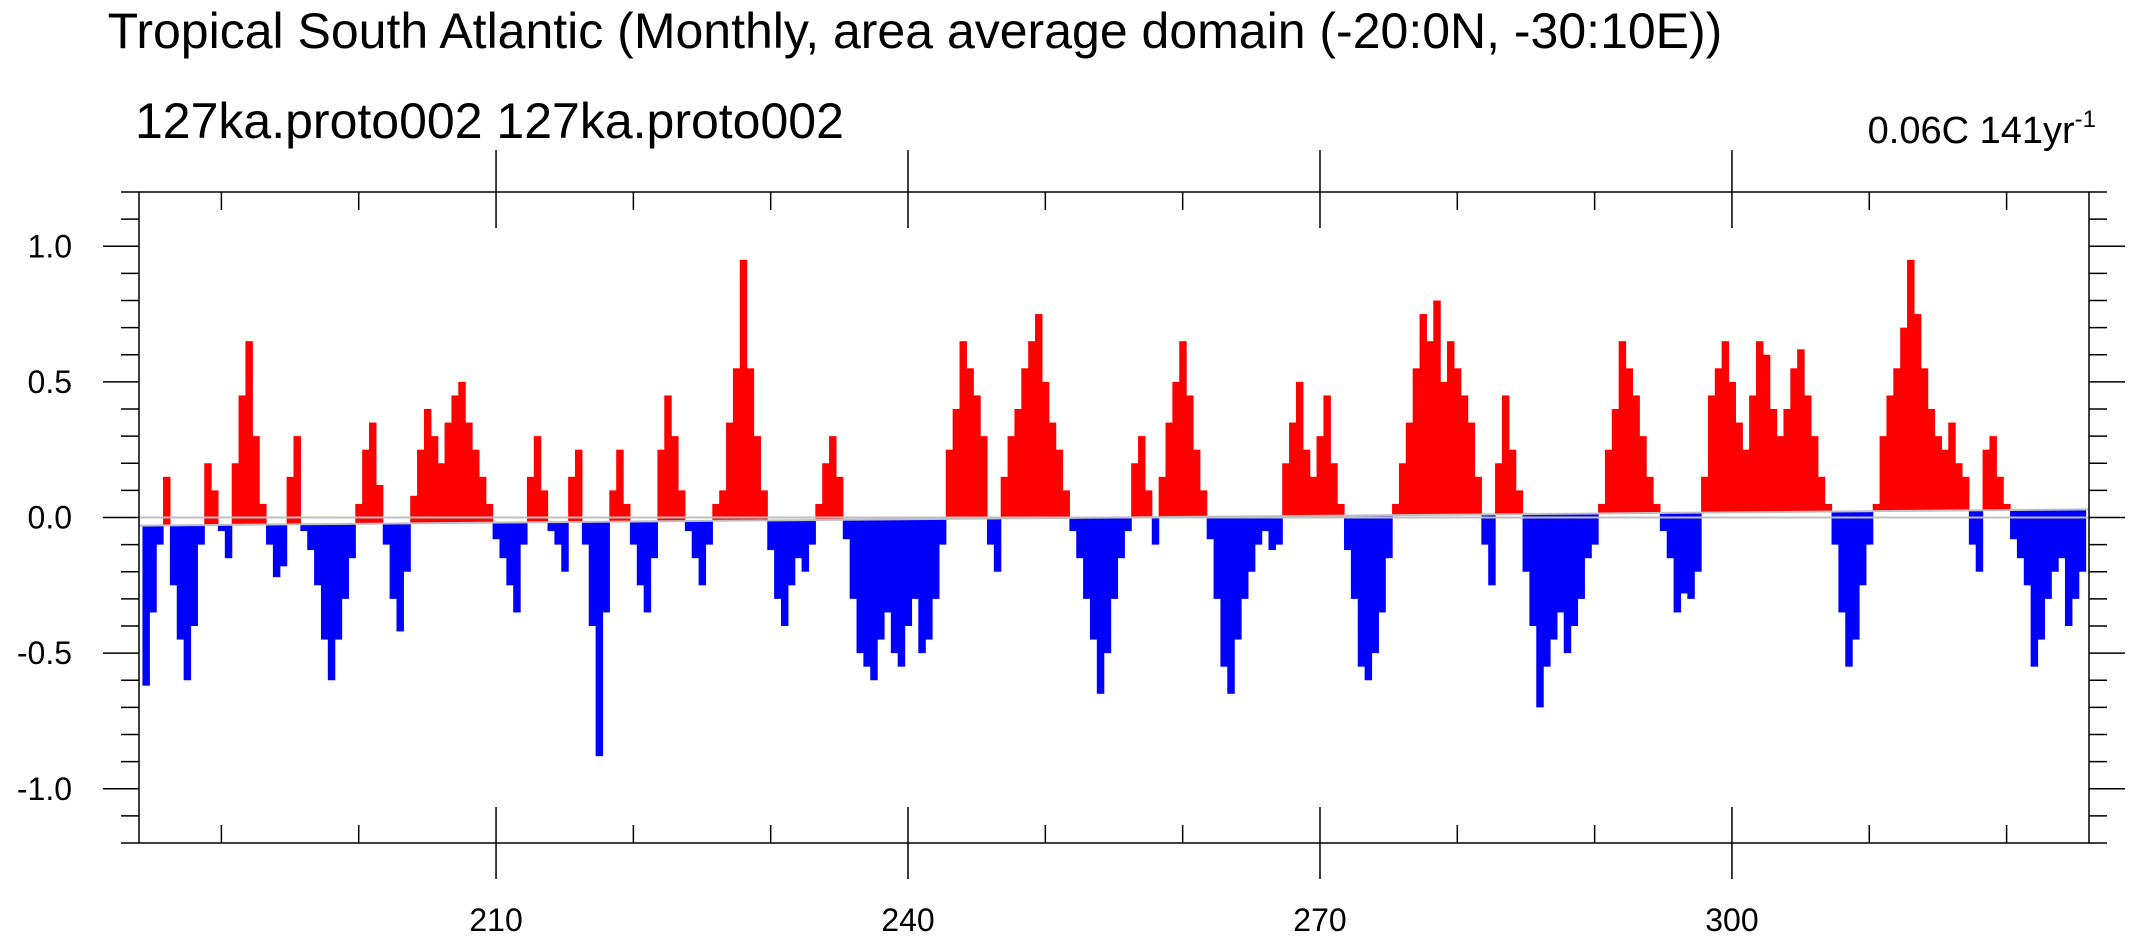 Image resolution: width=2142 pixels, height=949 pixels. What do you see at coordinates (50, 246) in the screenshot?
I see `y-tick-label: 1.0` at bounding box center [50, 246].